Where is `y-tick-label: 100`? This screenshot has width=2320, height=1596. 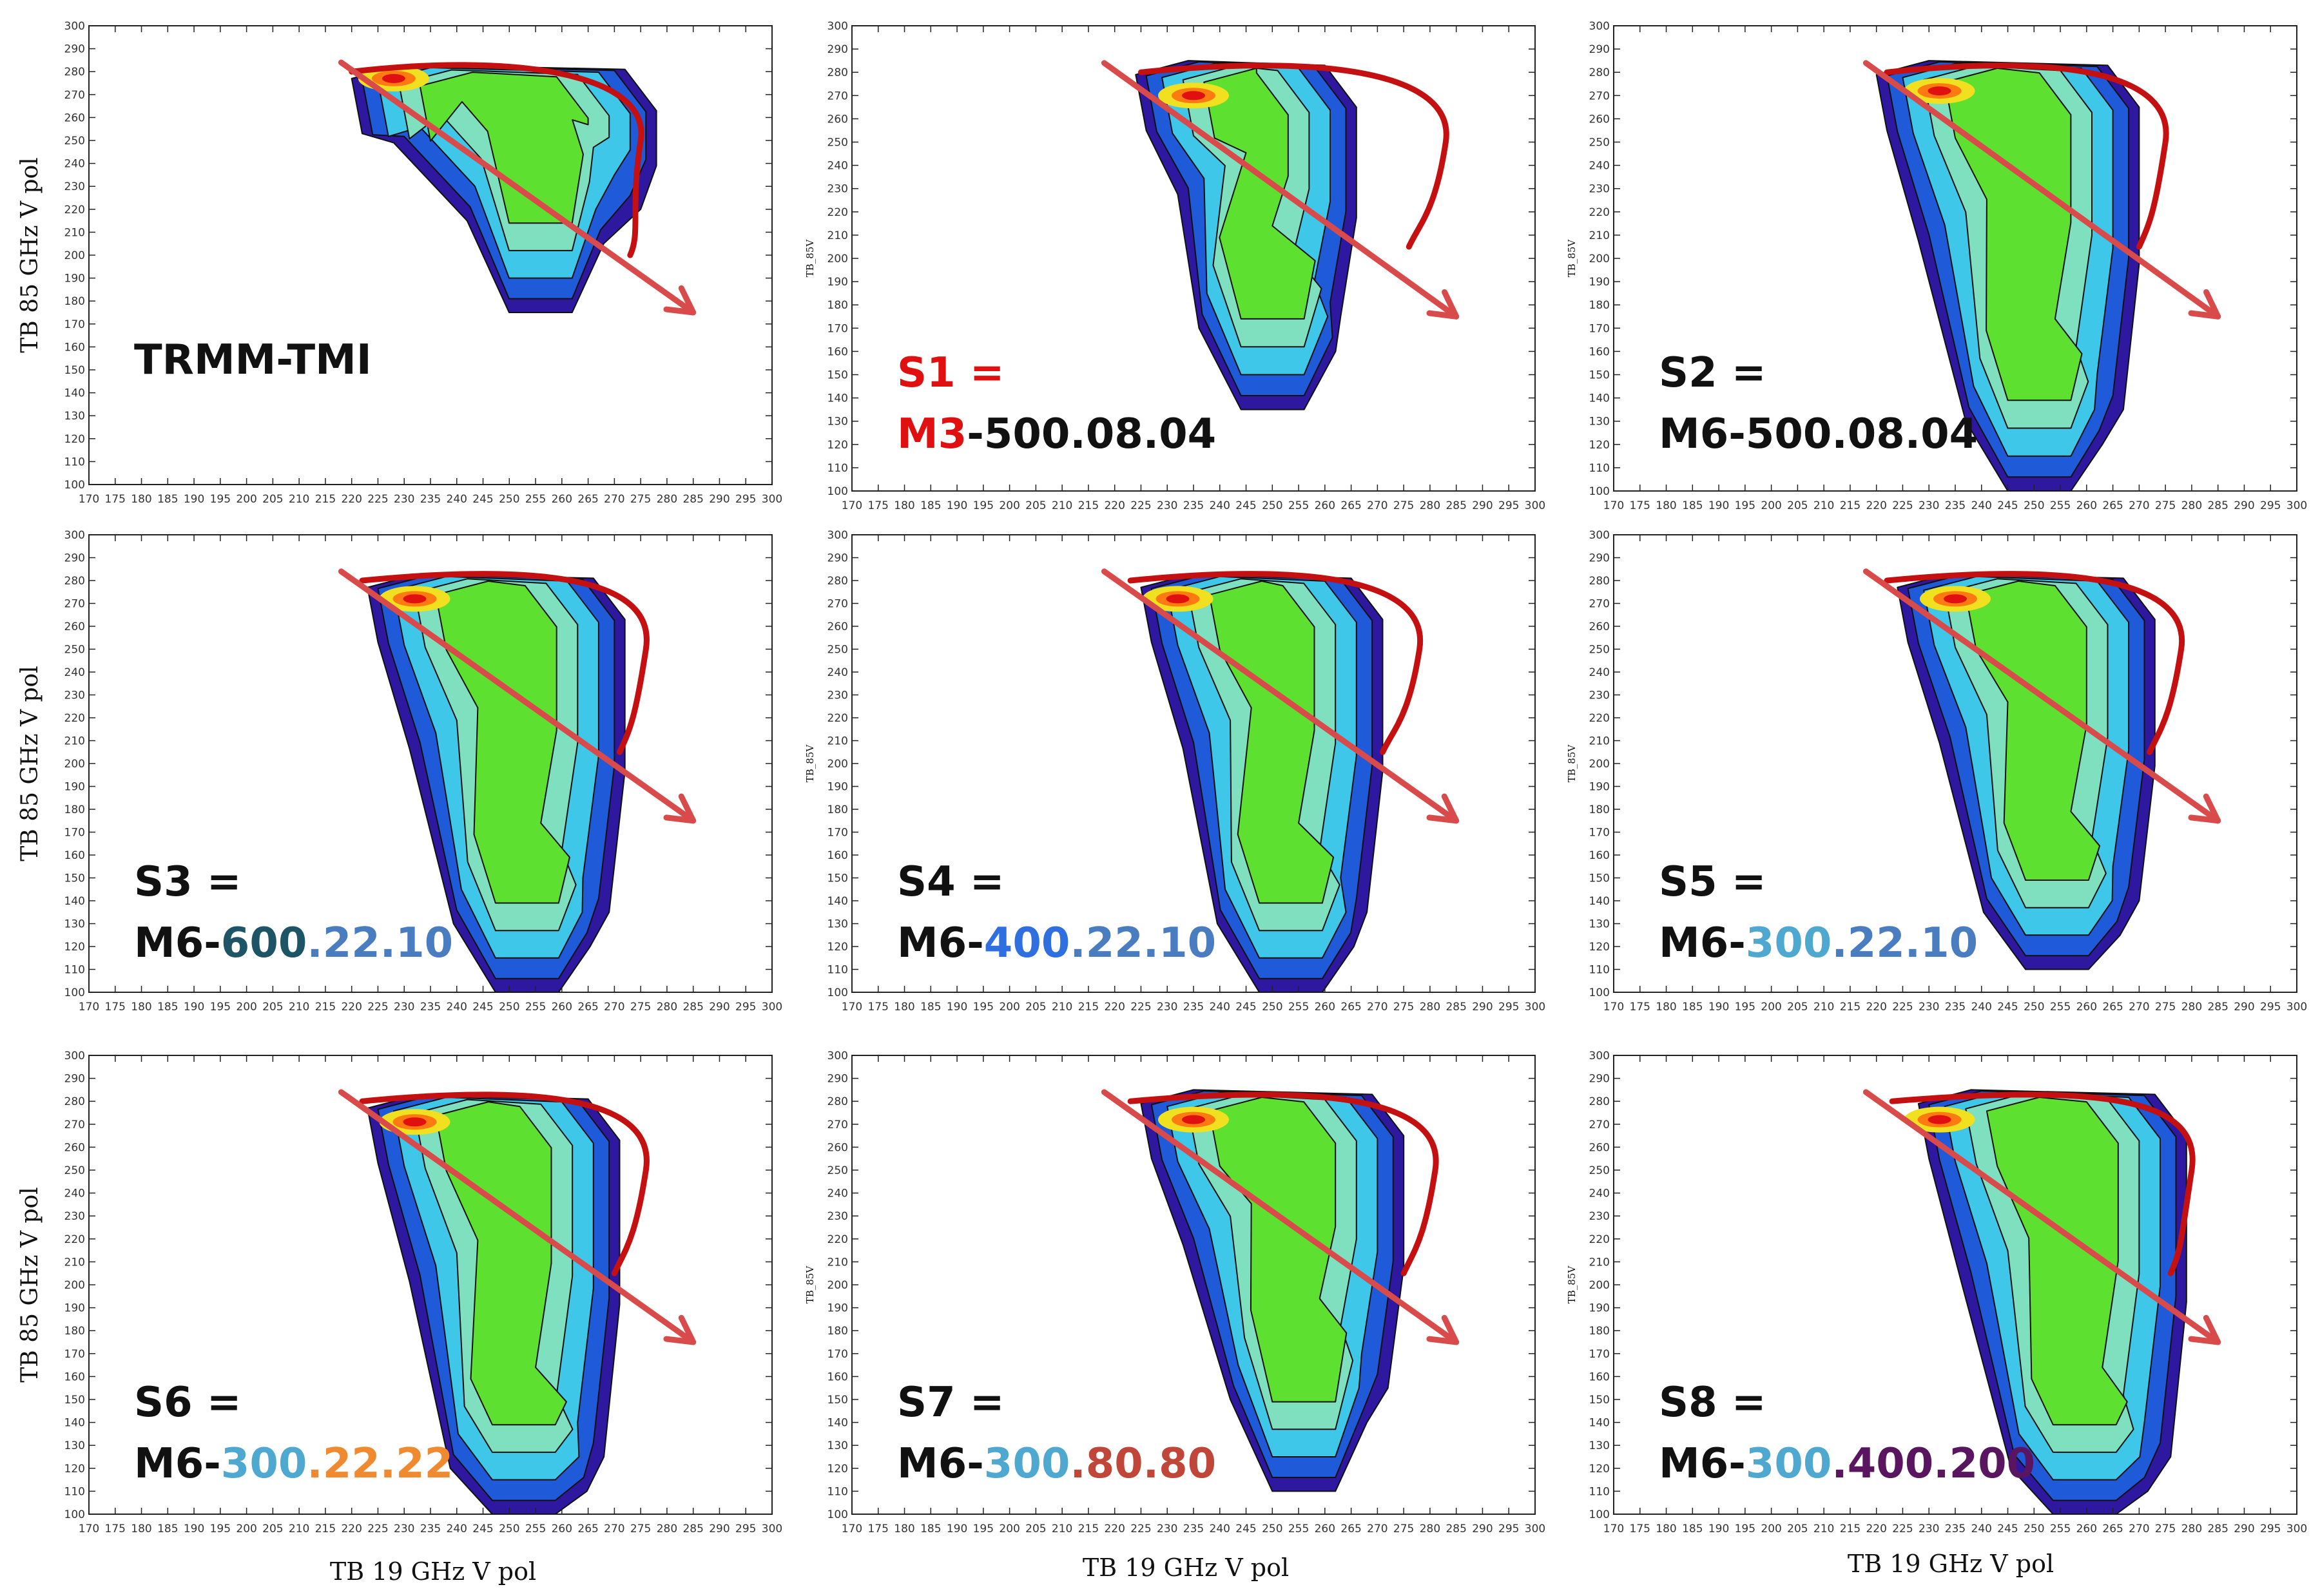 y-tick-label: 100 is located at coordinates (74, 992).